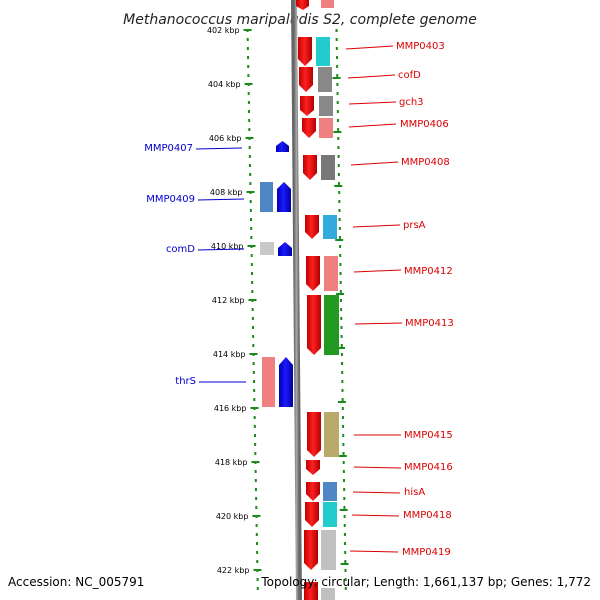 This screenshot has width=600, height=600. Describe the element at coordinates (286, 382) in the screenshot. I see `gene-arrow-thrs` at that location.